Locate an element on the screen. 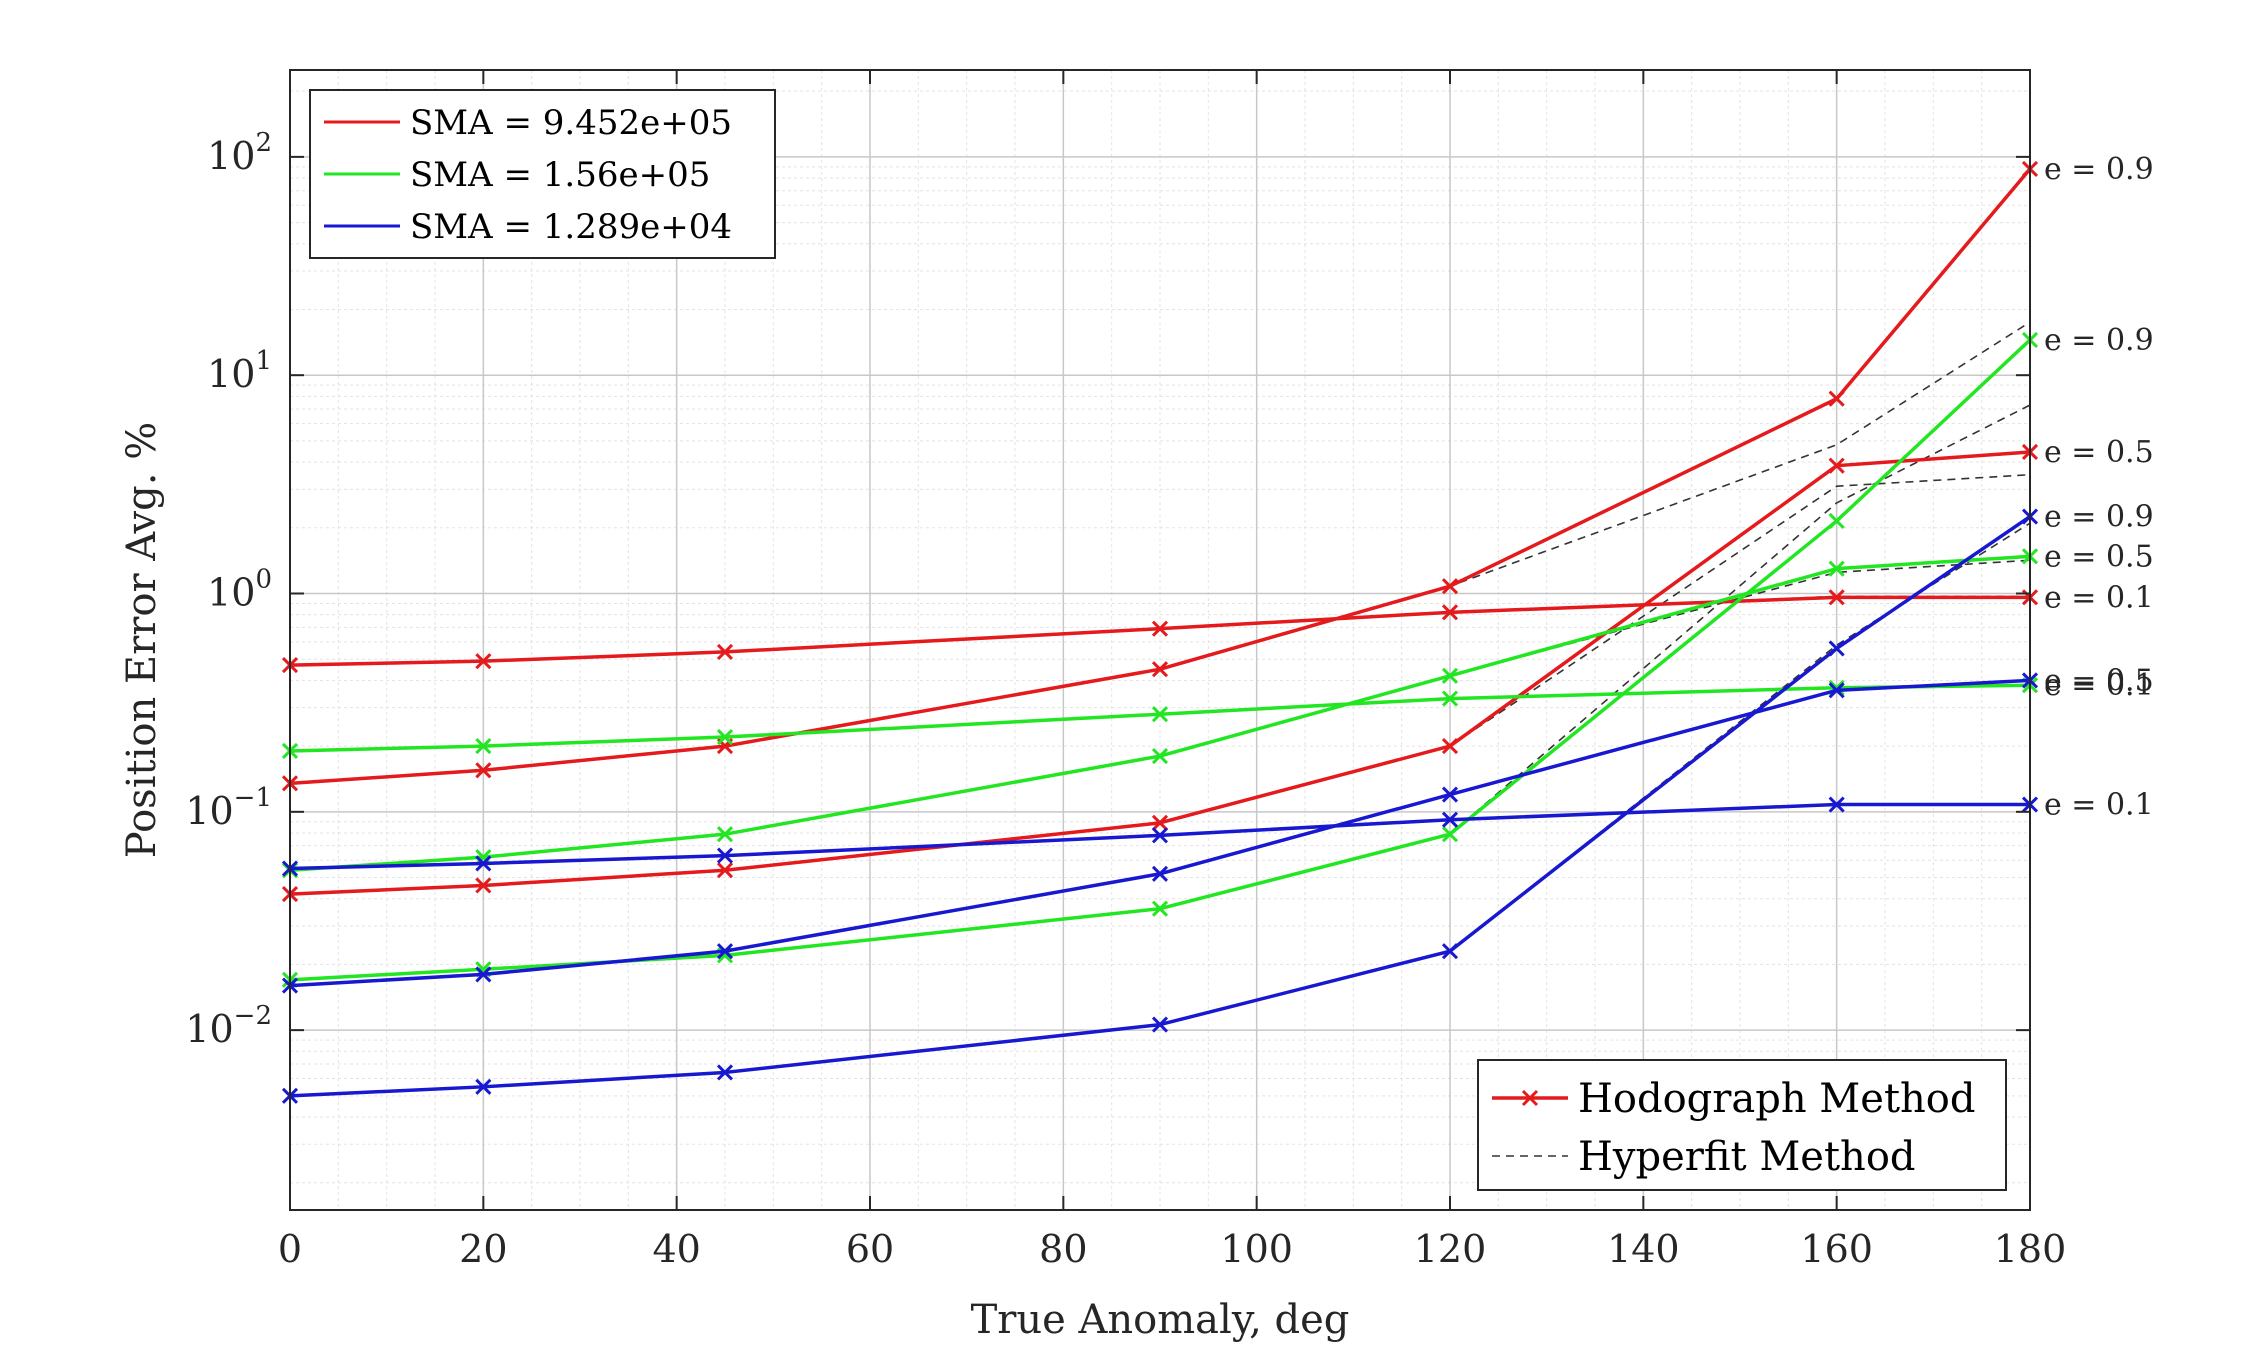 The image size is (2268, 1361). method-legend-marker is located at coordinates (1530, 1098).